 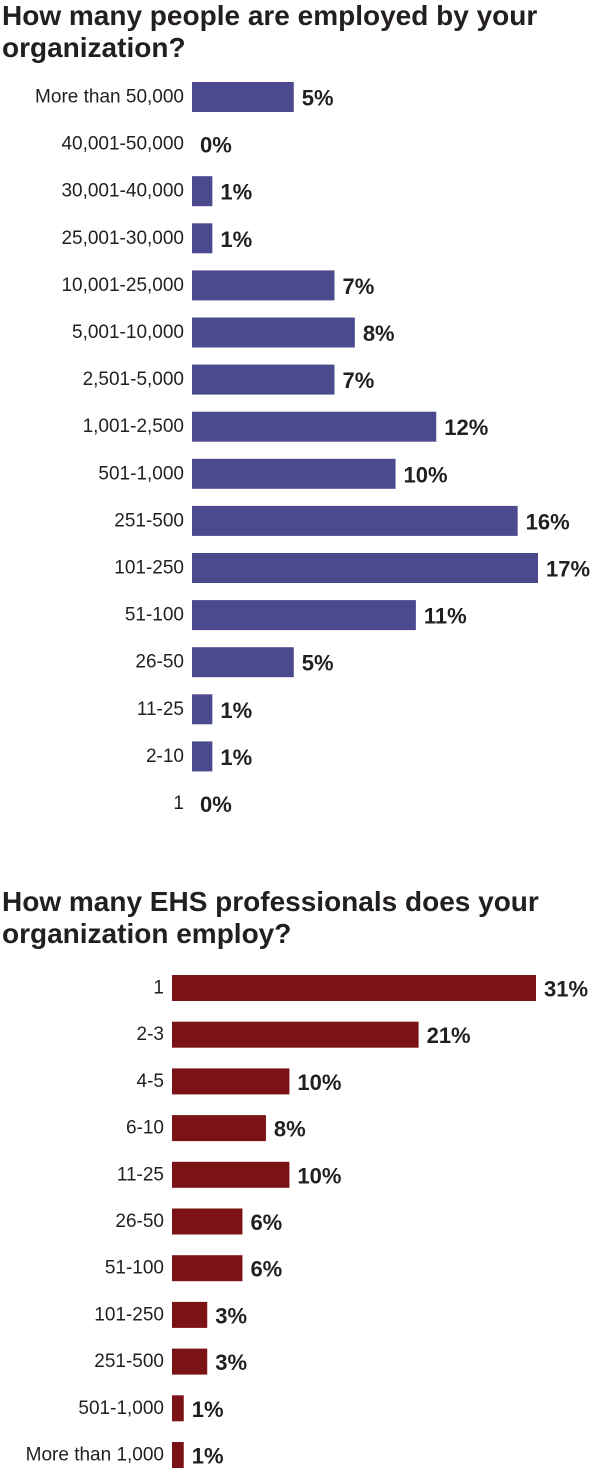 I want to click on category-label: 6-10, so click(x=145, y=1128).